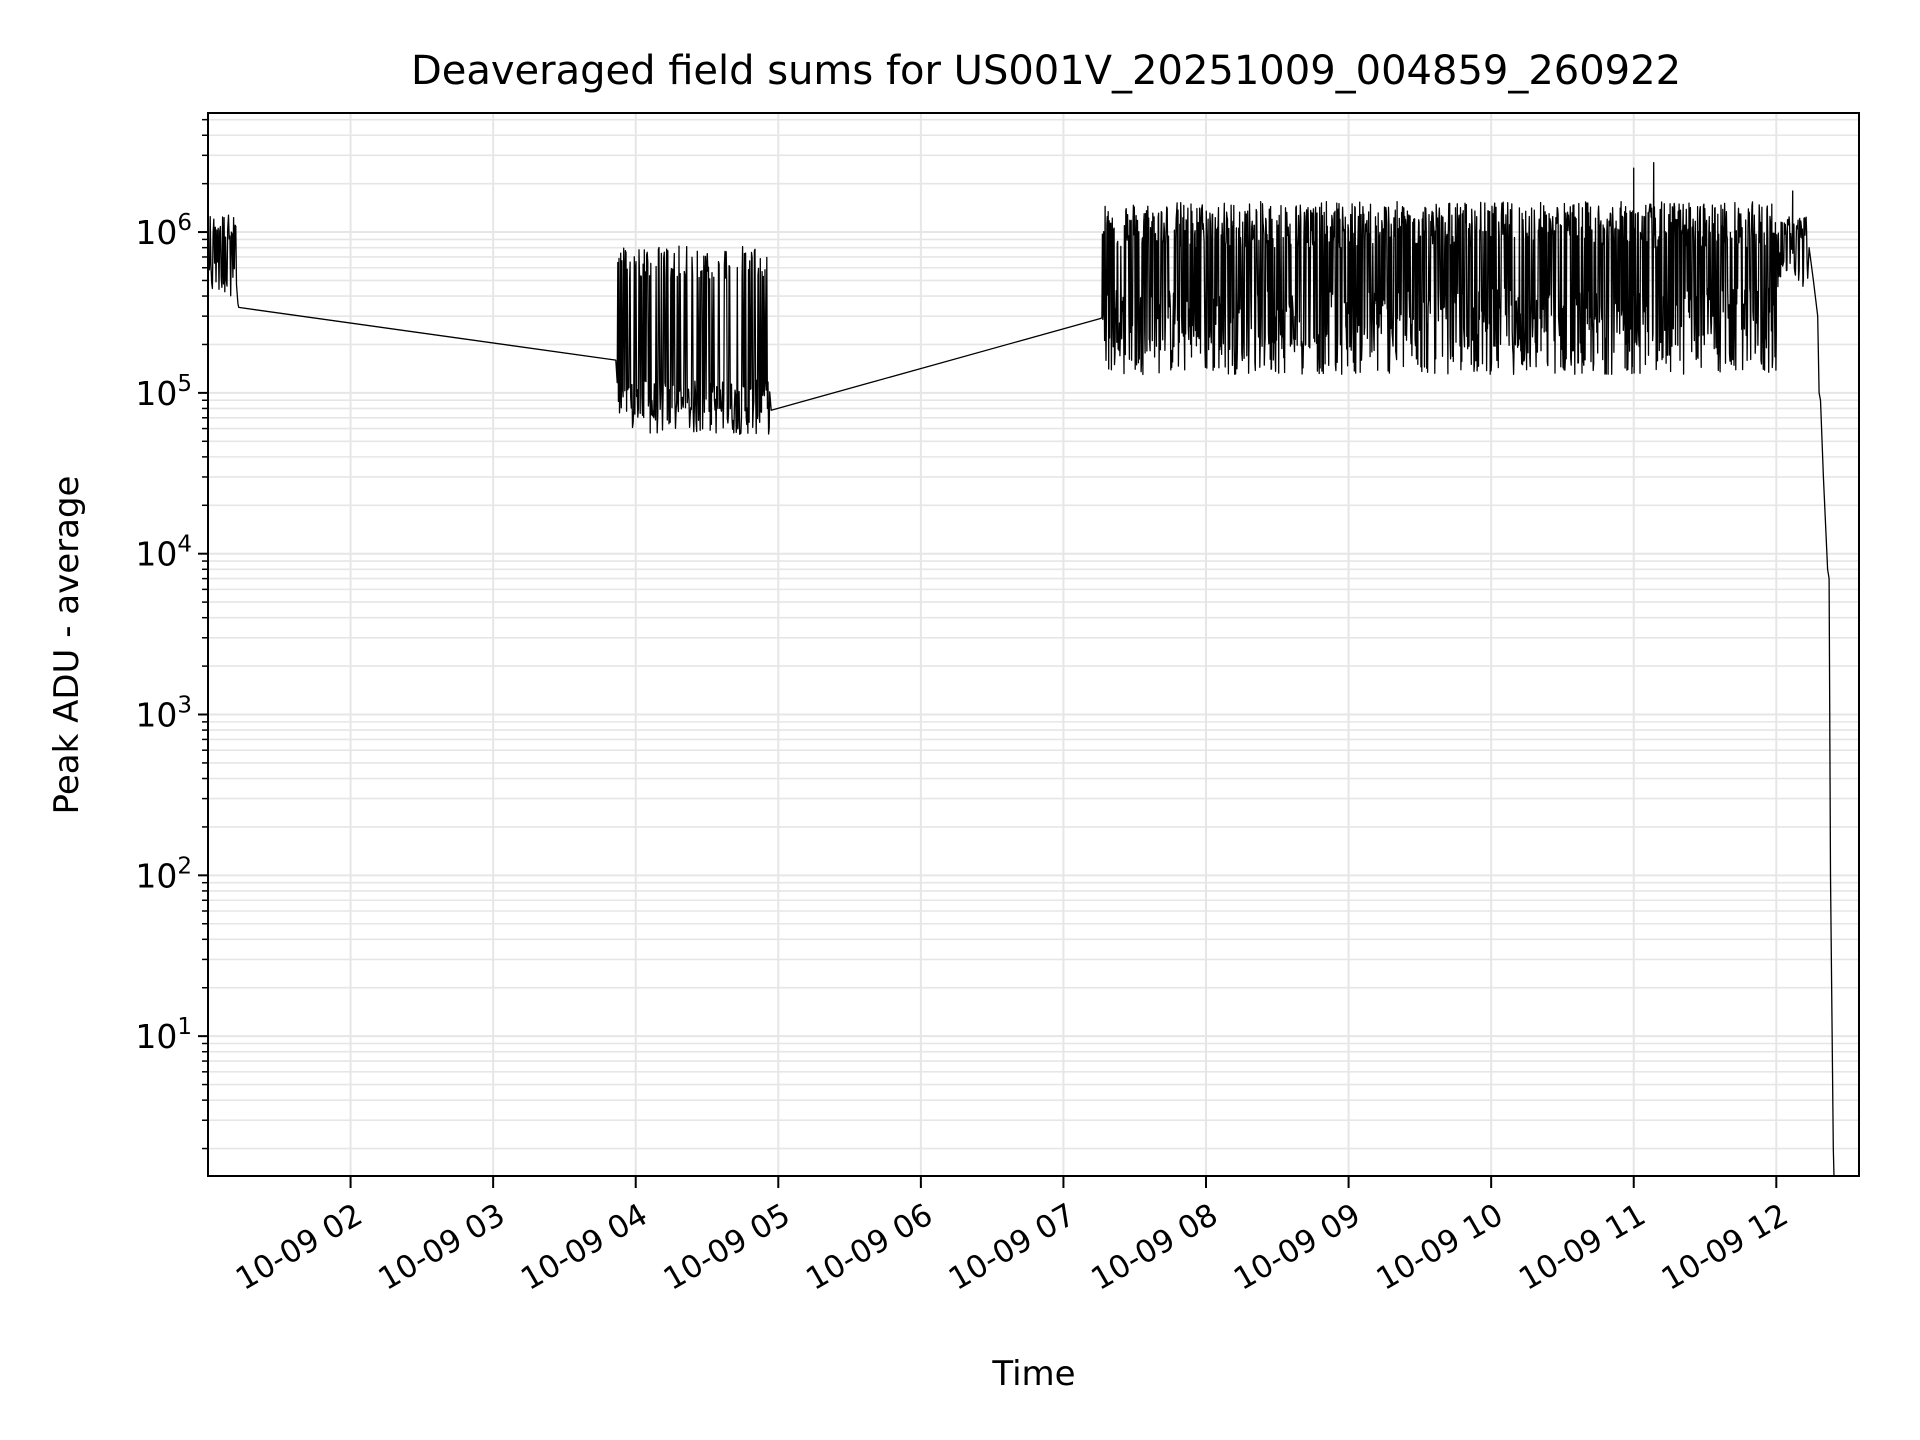 This screenshot has height=1440, width=1920. Describe the element at coordinates (184, 545) in the screenshot. I see `y-tick-exponent: 4` at that location.